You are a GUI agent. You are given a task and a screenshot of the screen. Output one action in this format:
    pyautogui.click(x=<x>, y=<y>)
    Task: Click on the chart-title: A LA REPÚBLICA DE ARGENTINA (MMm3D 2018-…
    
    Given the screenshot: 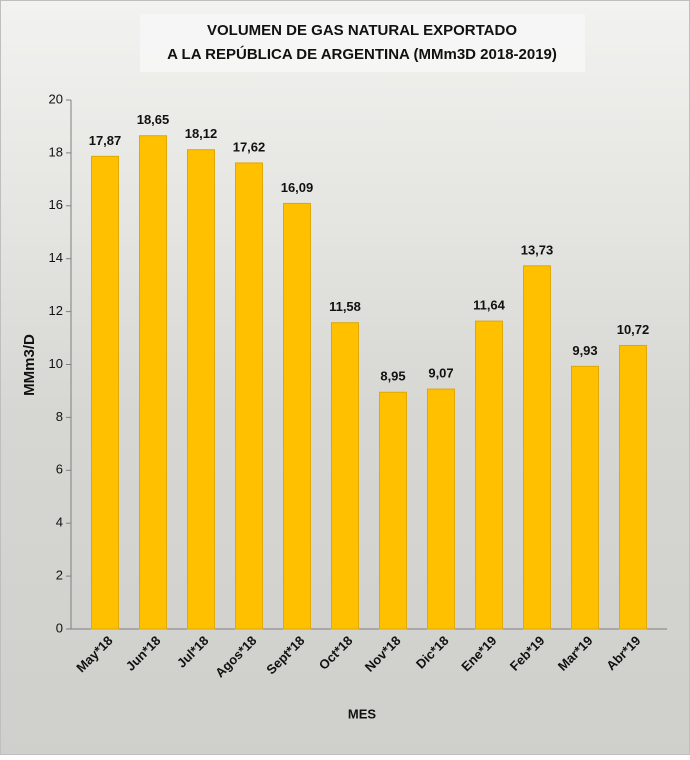 What is the action you would take?
    pyautogui.click(x=362, y=54)
    